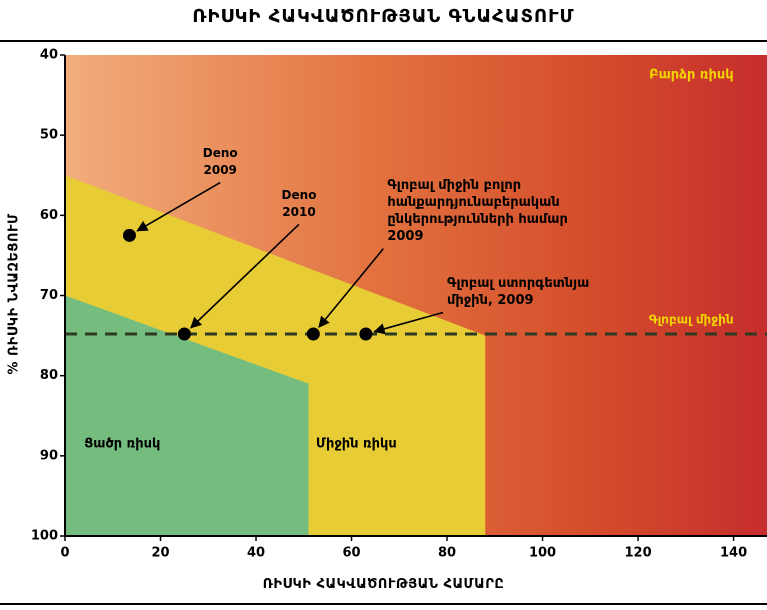 The image size is (767, 610). Describe the element at coordinates (49, 295) in the screenshot. I see `y-tick-label: 70` at that location.